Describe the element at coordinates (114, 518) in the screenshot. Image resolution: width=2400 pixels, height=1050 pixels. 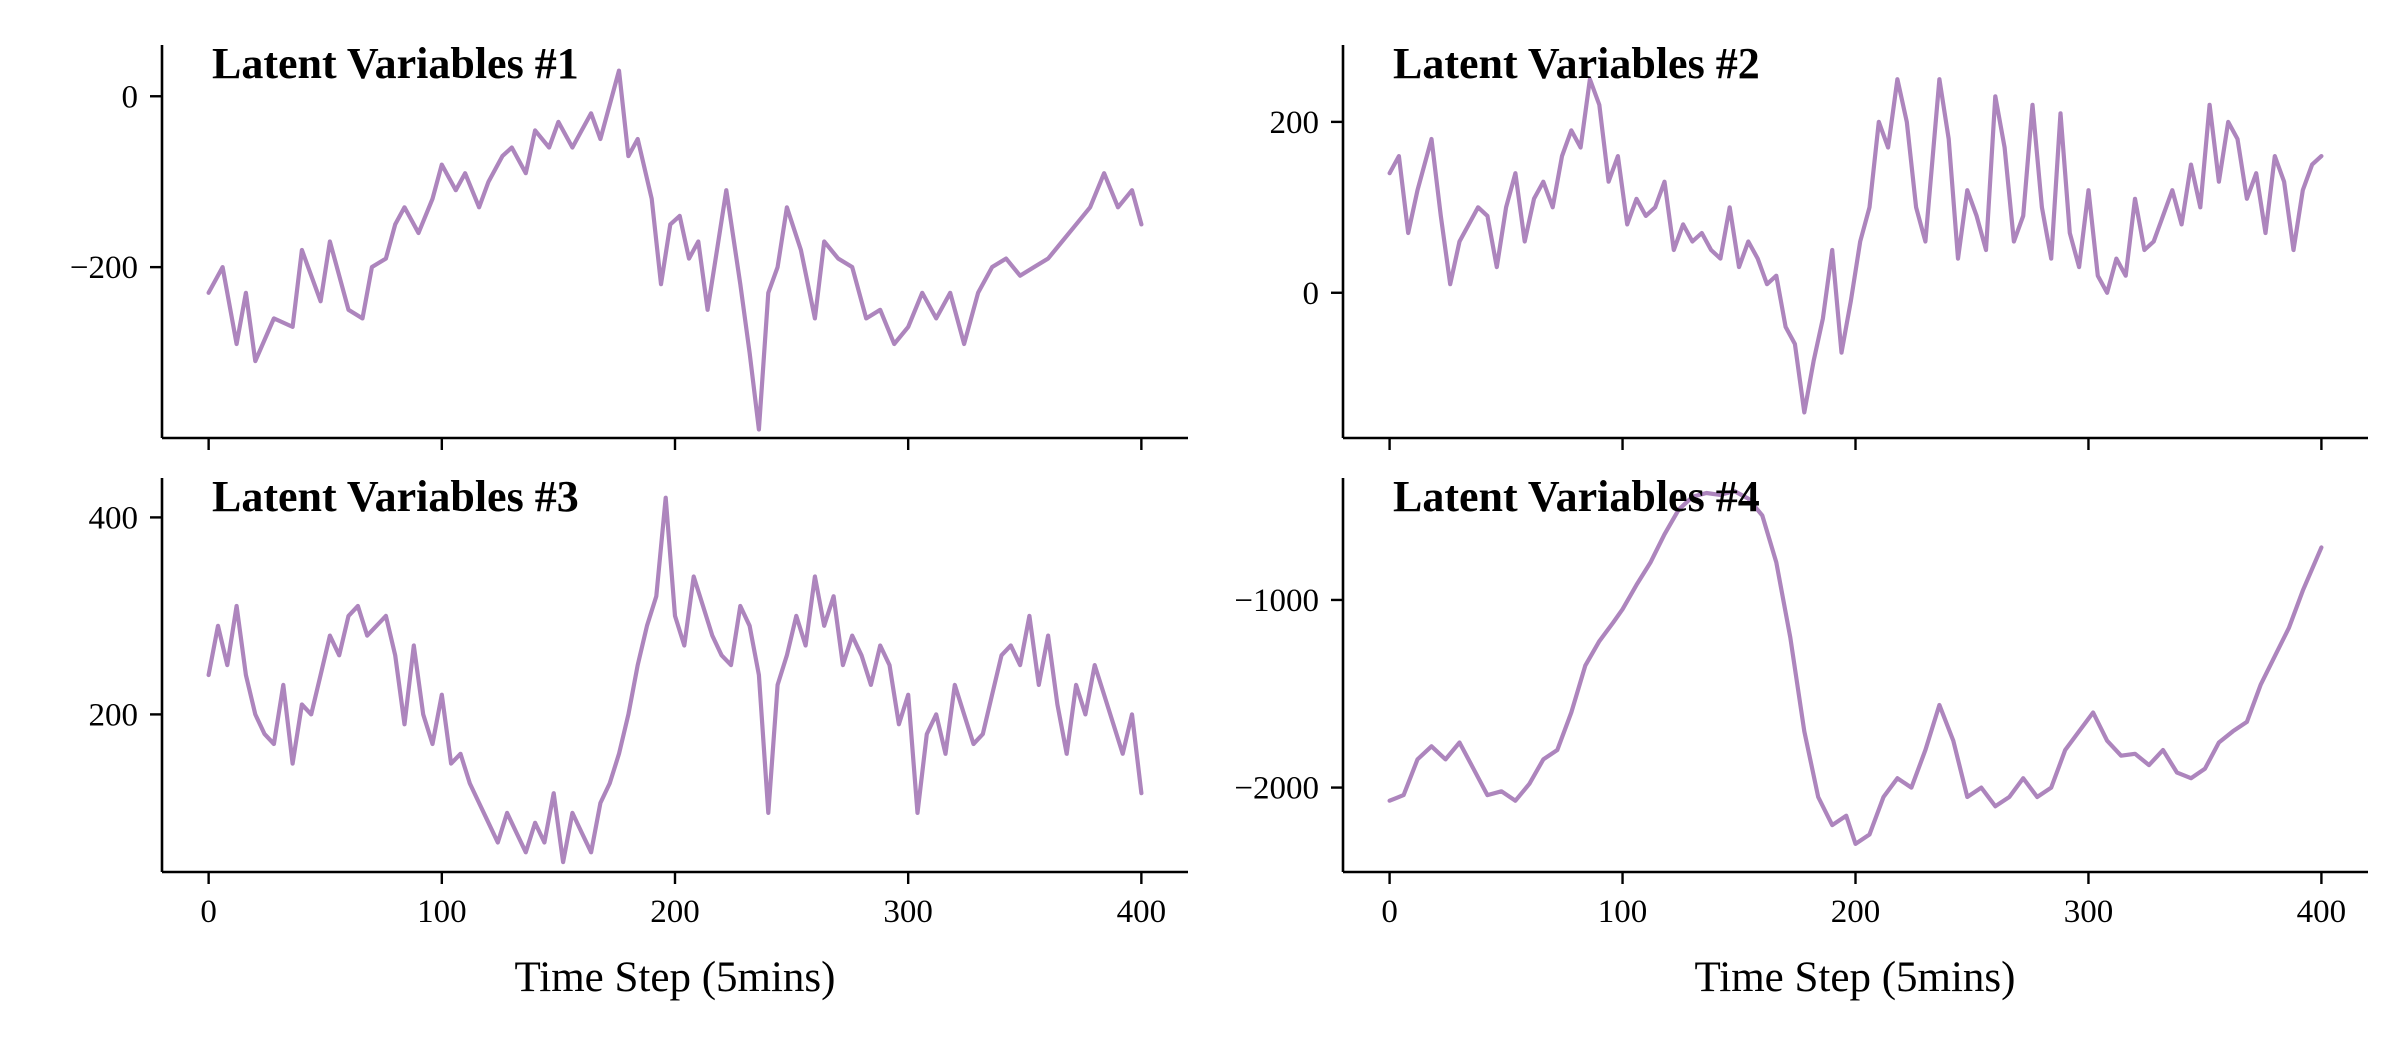
I see `y-tick-label: 400` at that location.